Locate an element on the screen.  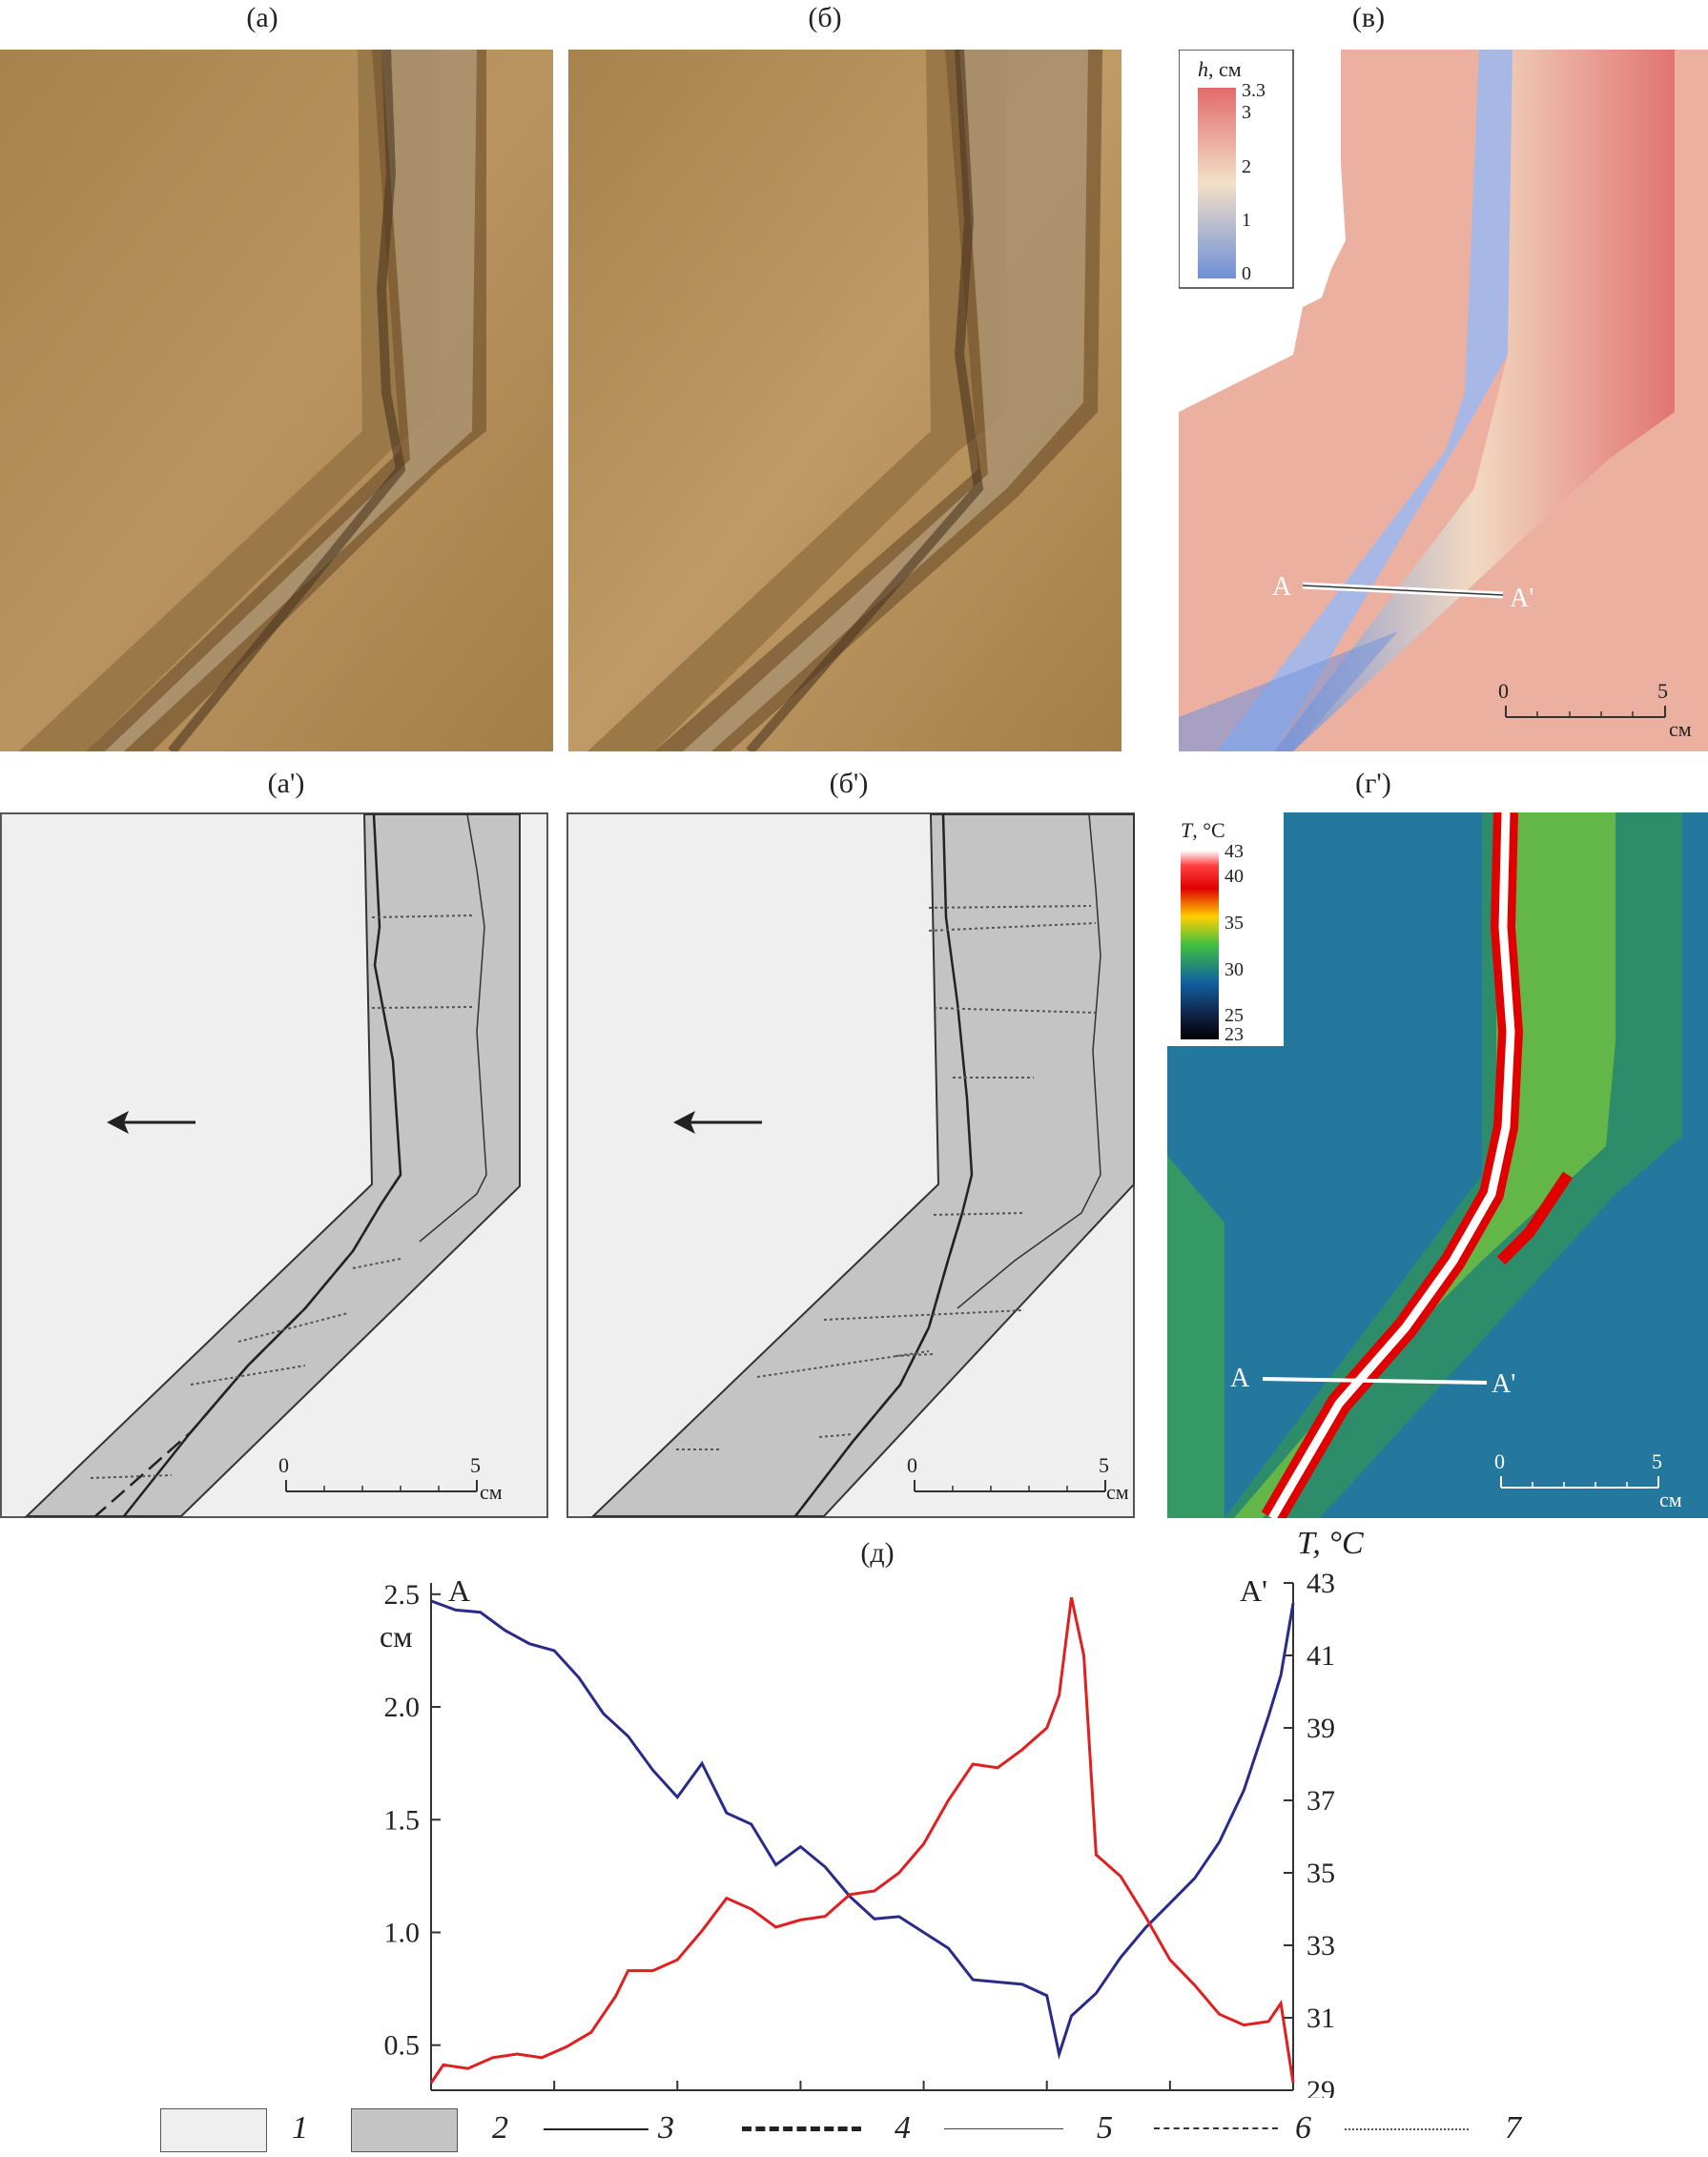
y-left-tick-label: 1.0 is located at coordinates (402, 1932).